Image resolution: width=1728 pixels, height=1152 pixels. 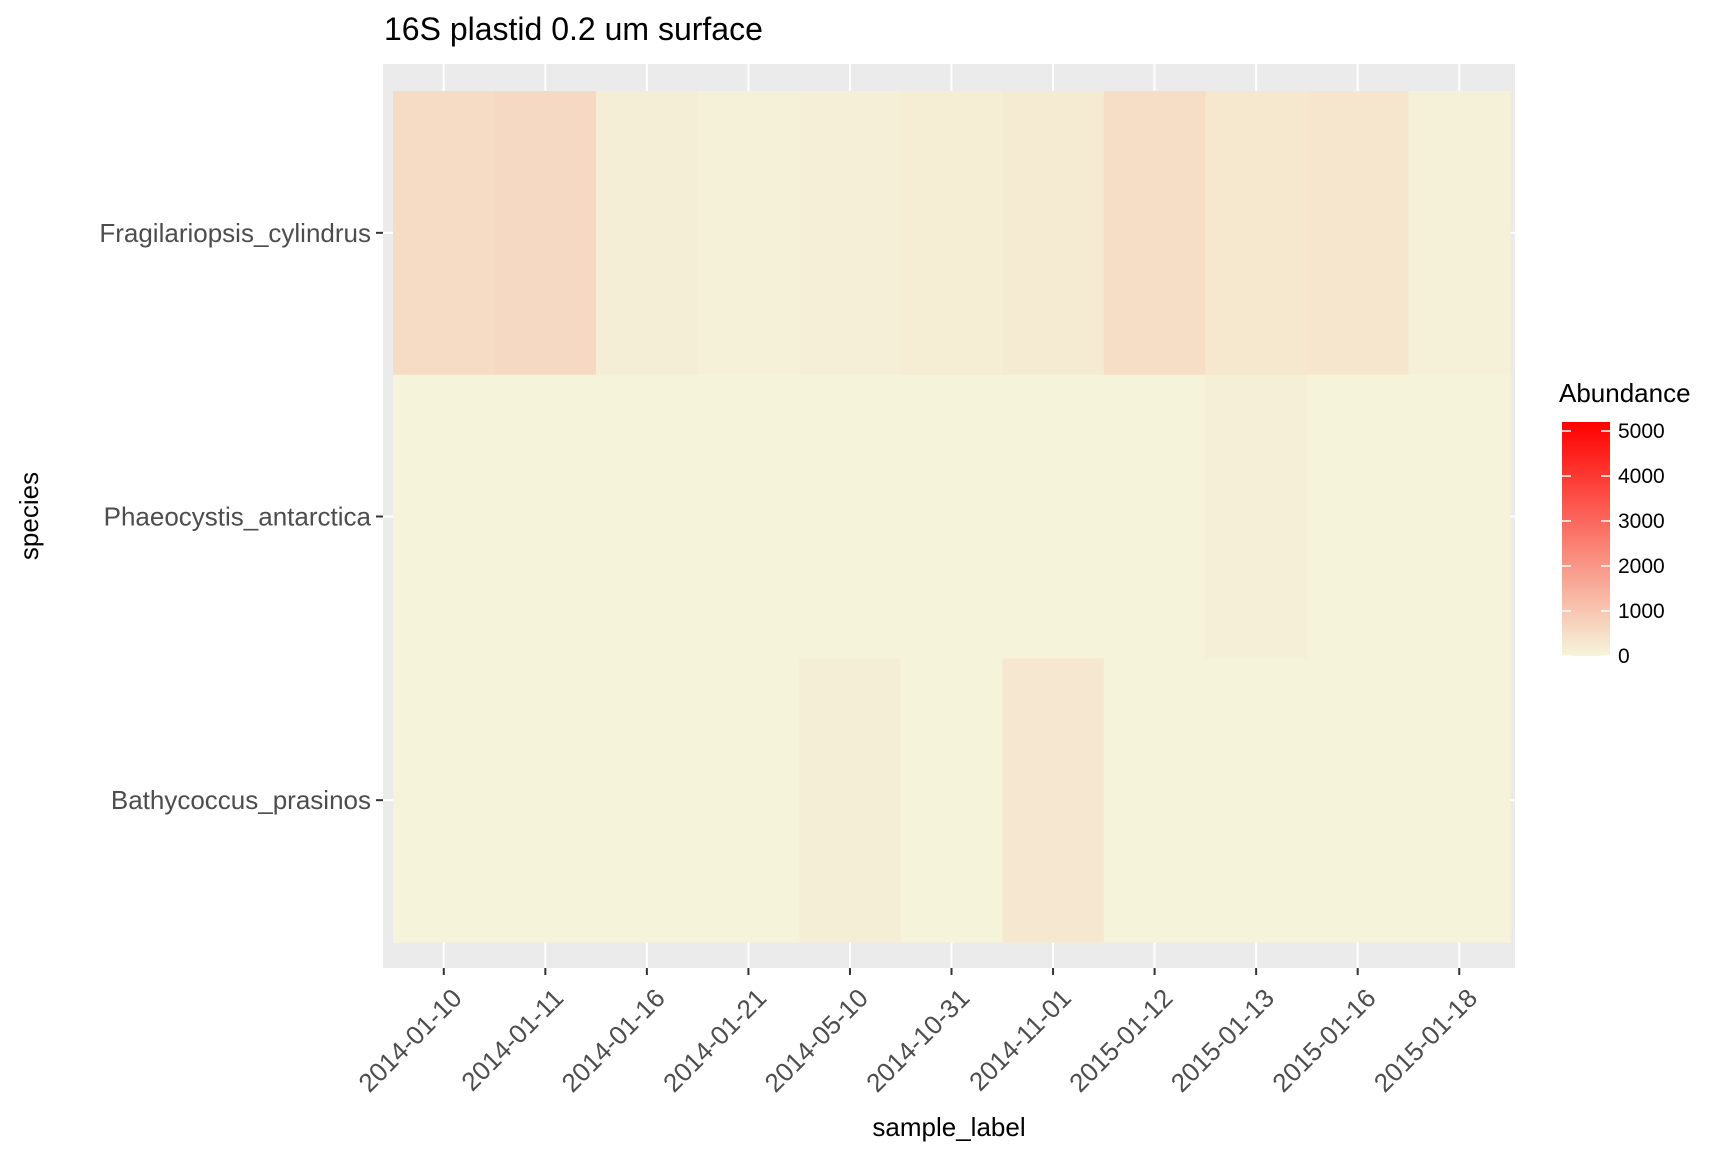 I want to click on x-tick-label: 2014-01-16, so click(x=612, y=1040).